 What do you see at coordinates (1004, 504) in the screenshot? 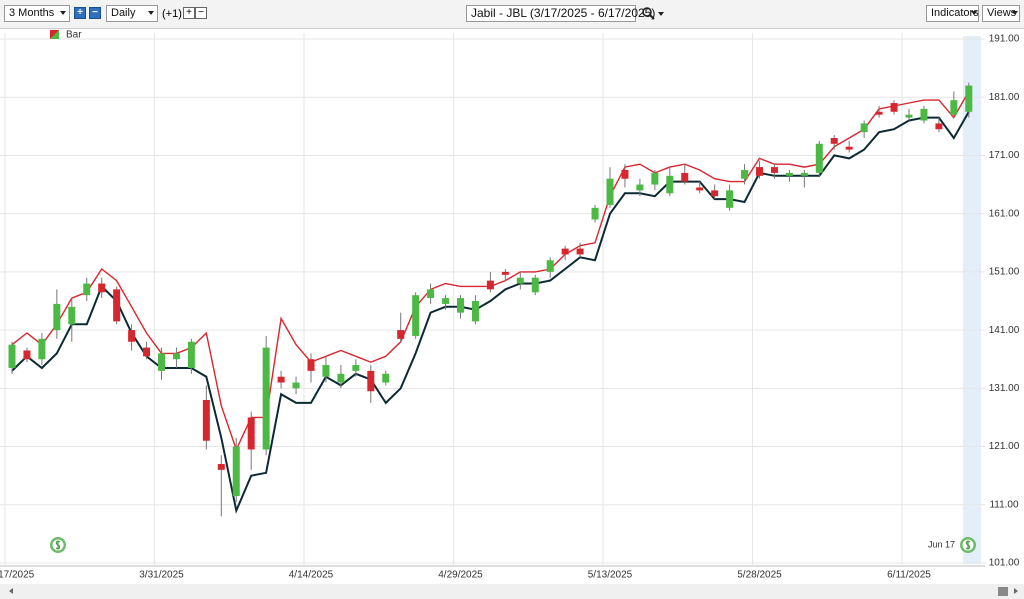
I see `y-tick-label: 111.00` at bounding box center [1004, 504].